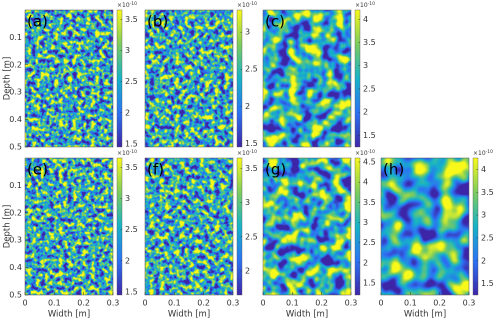 This screenshot has width=500, height=321. I want to click on panel-label: (c), so click(275, 22).